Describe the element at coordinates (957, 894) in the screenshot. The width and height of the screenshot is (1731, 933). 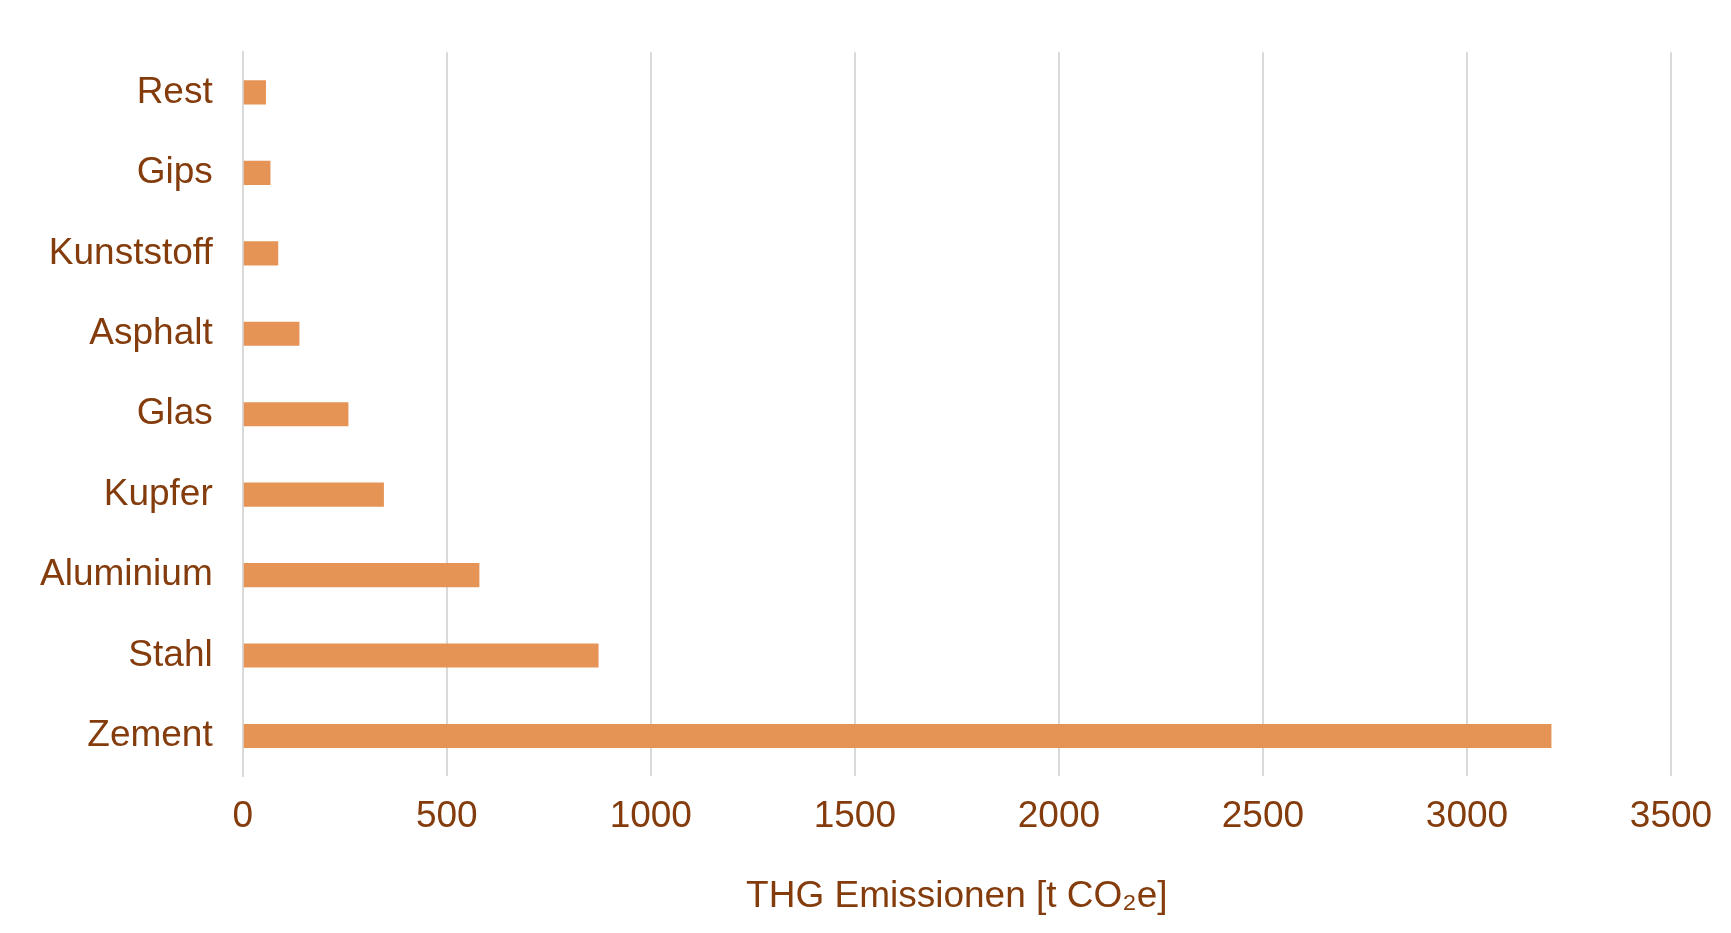
I see `x-axis-title: THG Emissionen [t CO₂e]` at that location.